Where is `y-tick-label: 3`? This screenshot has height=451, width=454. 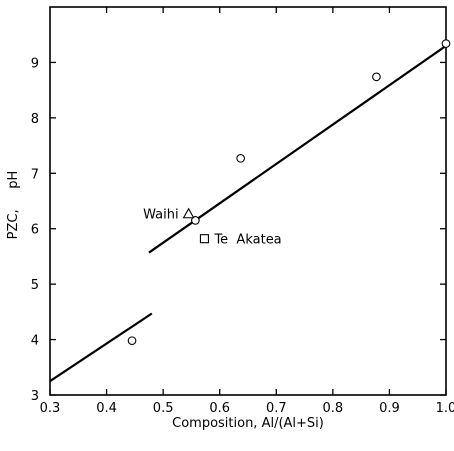
y-tick-label: 3 is located at coordinates (35, 396).